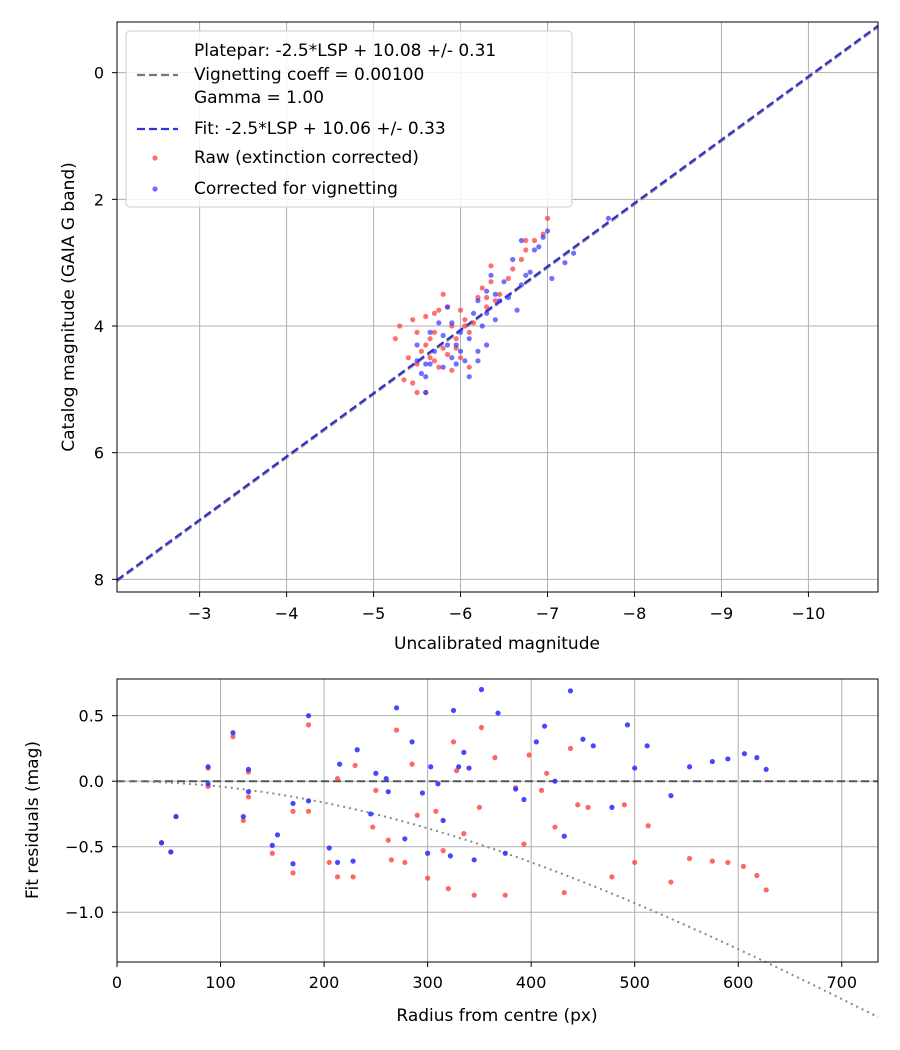  Describe the element at coordinates (841, 982) in the screenshot. I see `x-tick-label: 700` at that location.